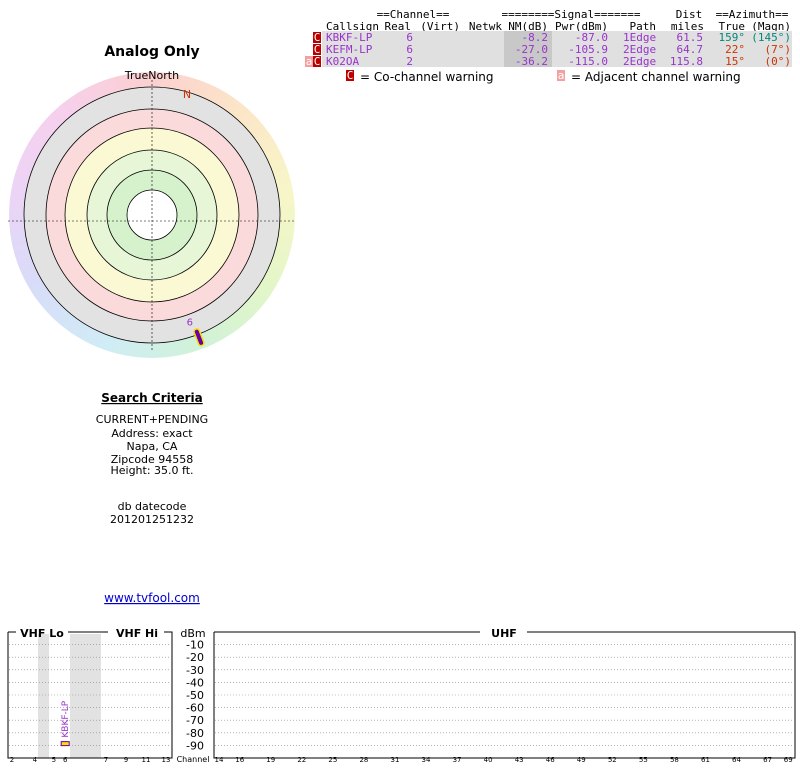 The width and height of the screenshot is (800, 768). What do you see at coordinates (519, 760) in the screenshot?
I see `channel-label: 43` at bounding box center [519, 760].